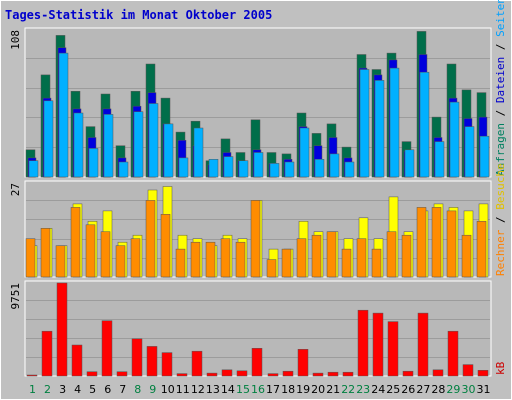 The image size is (512, 400). What do you see at coordinates (288, 389) in the screenshot?
I see `x-label-day: 18` at bounding box center [288, 389].